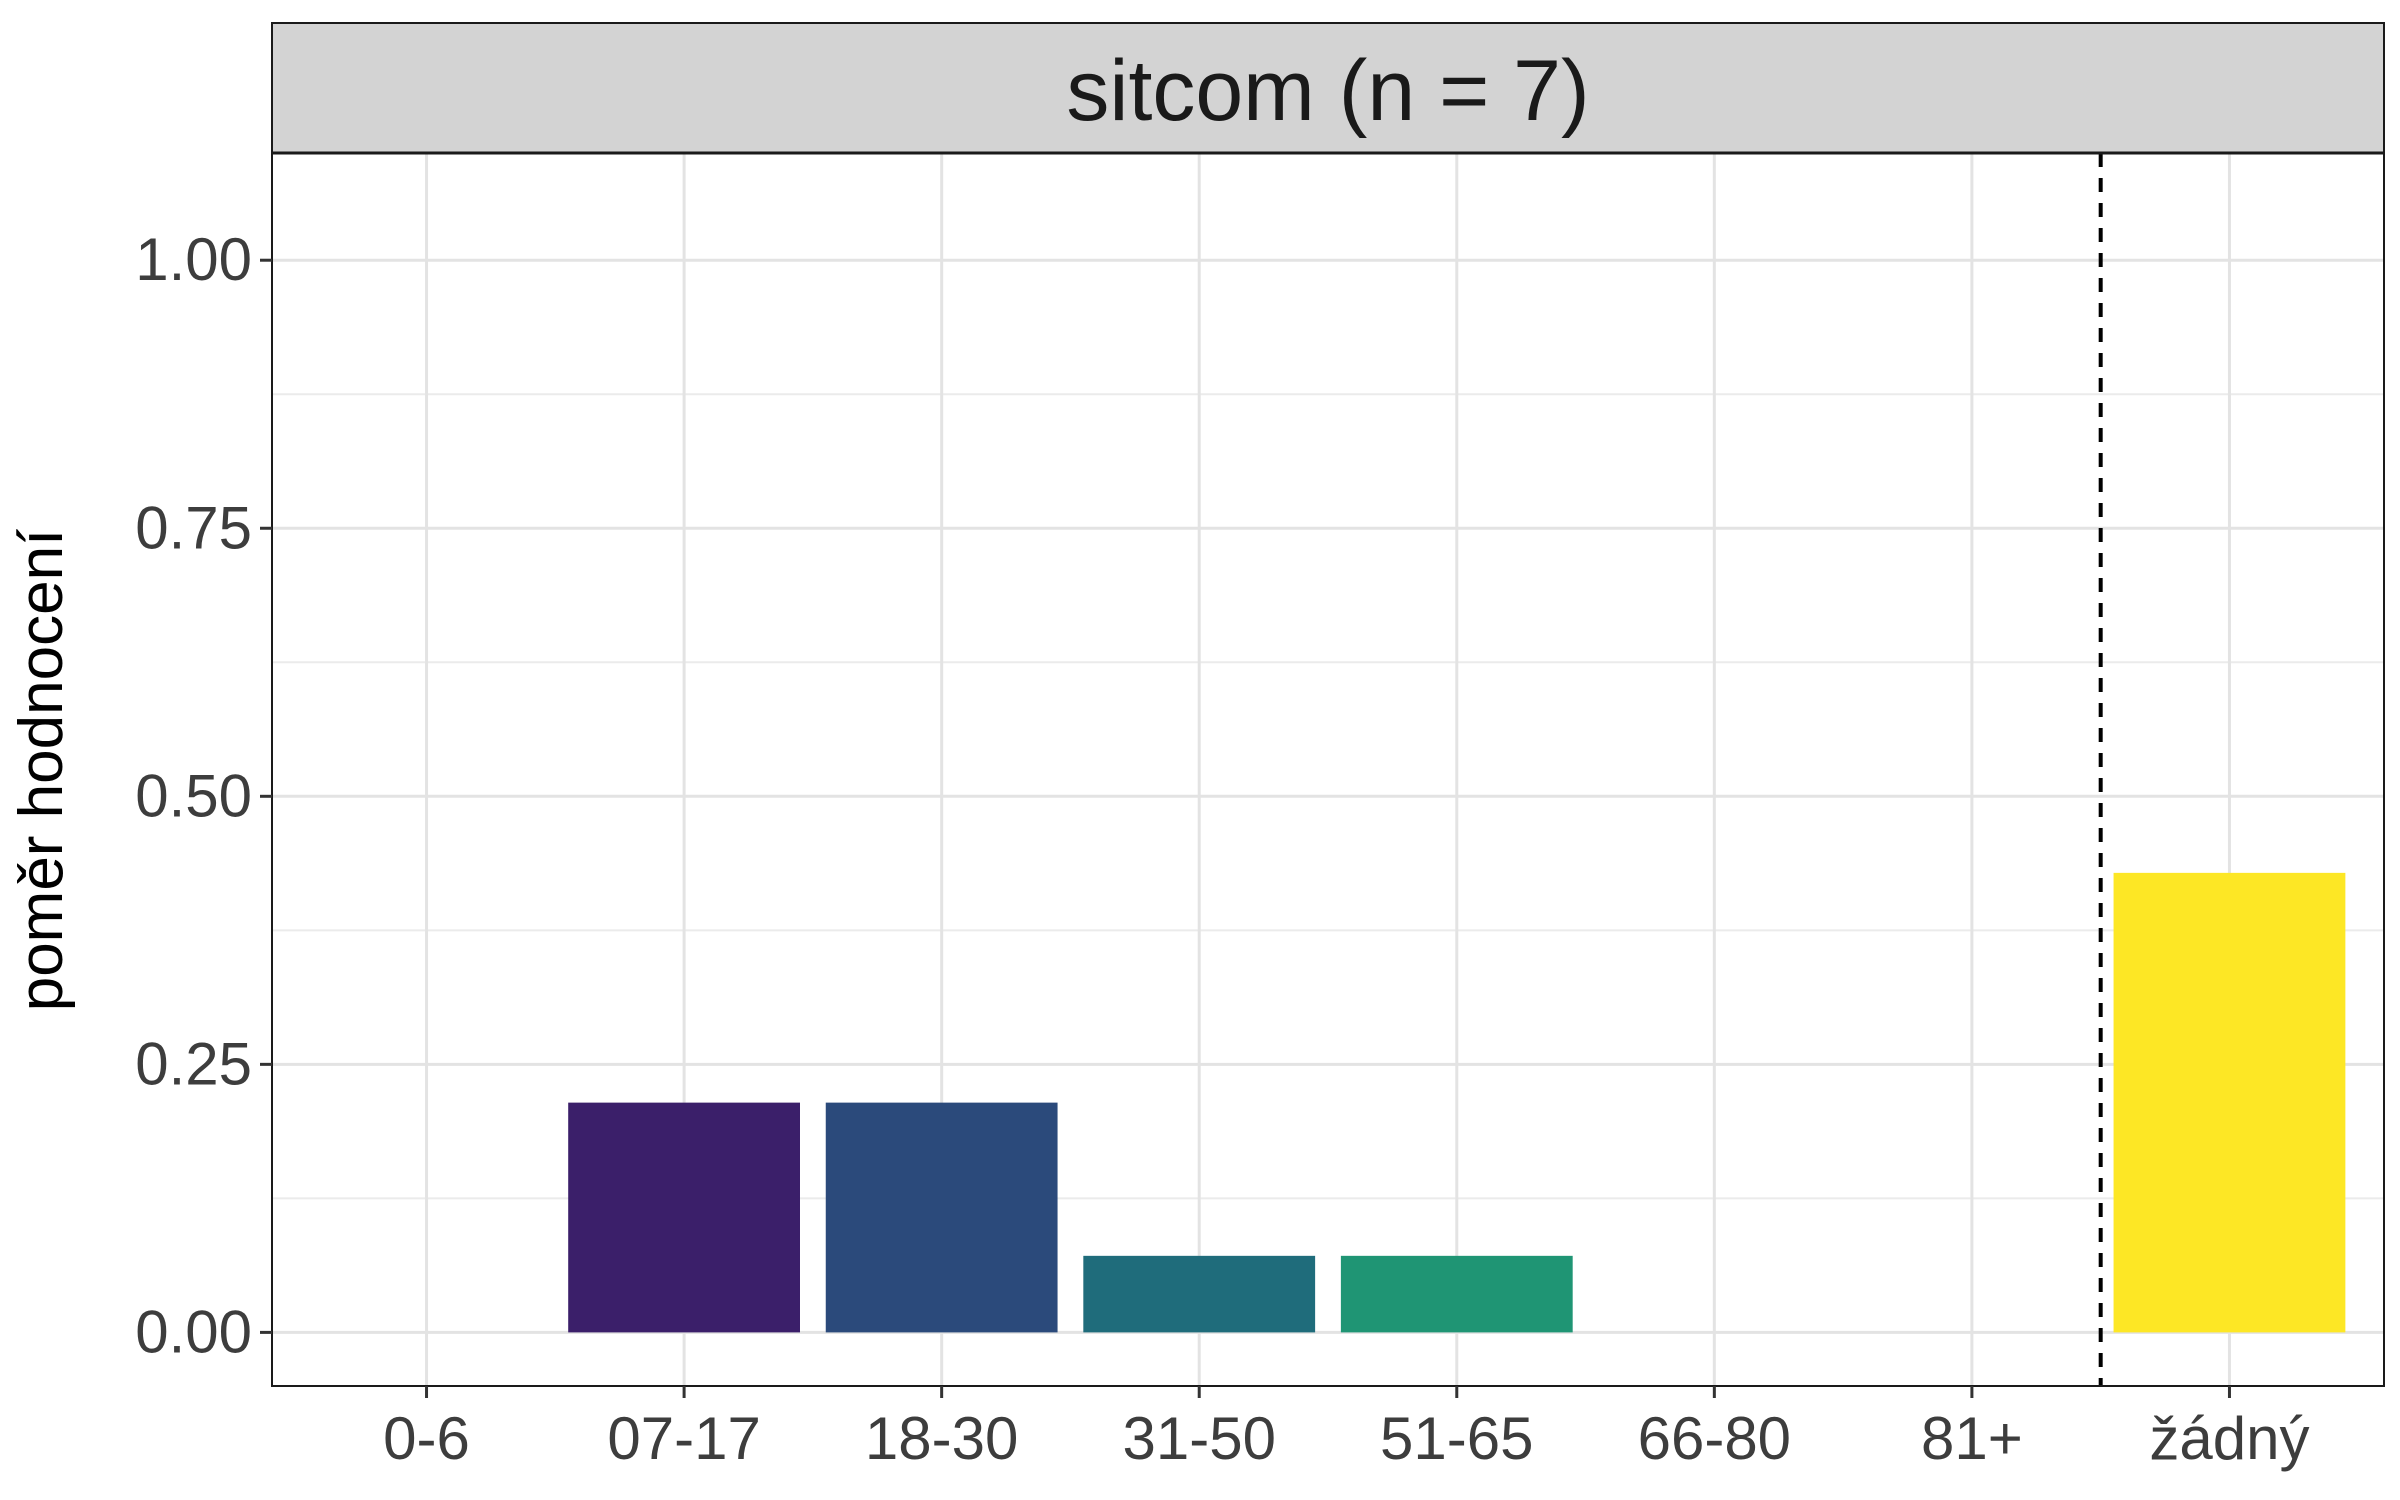  Describe the element at coordinates (193, 1063) in the screenshot. I see `y-tick-label: 0.25` at that location.